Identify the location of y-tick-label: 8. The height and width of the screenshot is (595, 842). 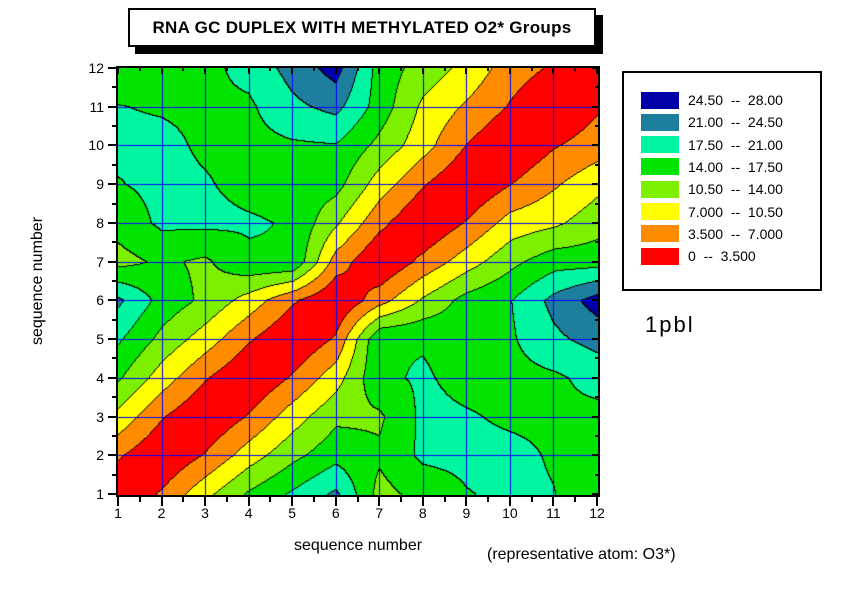
(100, 222).